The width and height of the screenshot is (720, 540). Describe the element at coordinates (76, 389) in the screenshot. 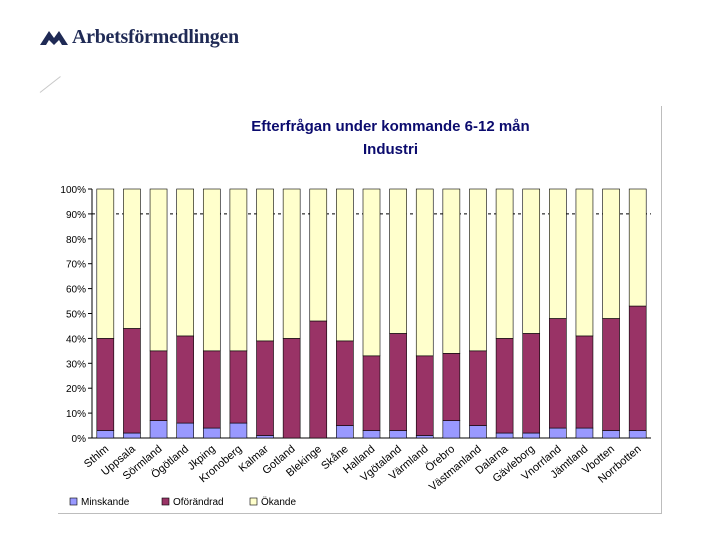

I see `y-tick-label: 20%` at that location.